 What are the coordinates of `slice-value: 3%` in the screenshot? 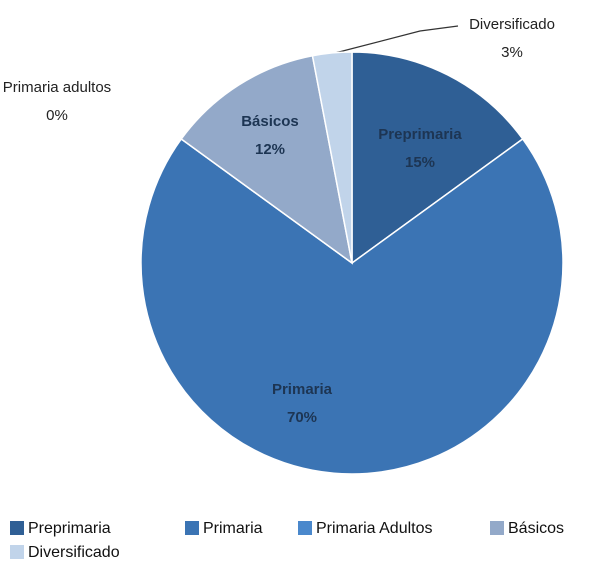 It's located at (512, 52).